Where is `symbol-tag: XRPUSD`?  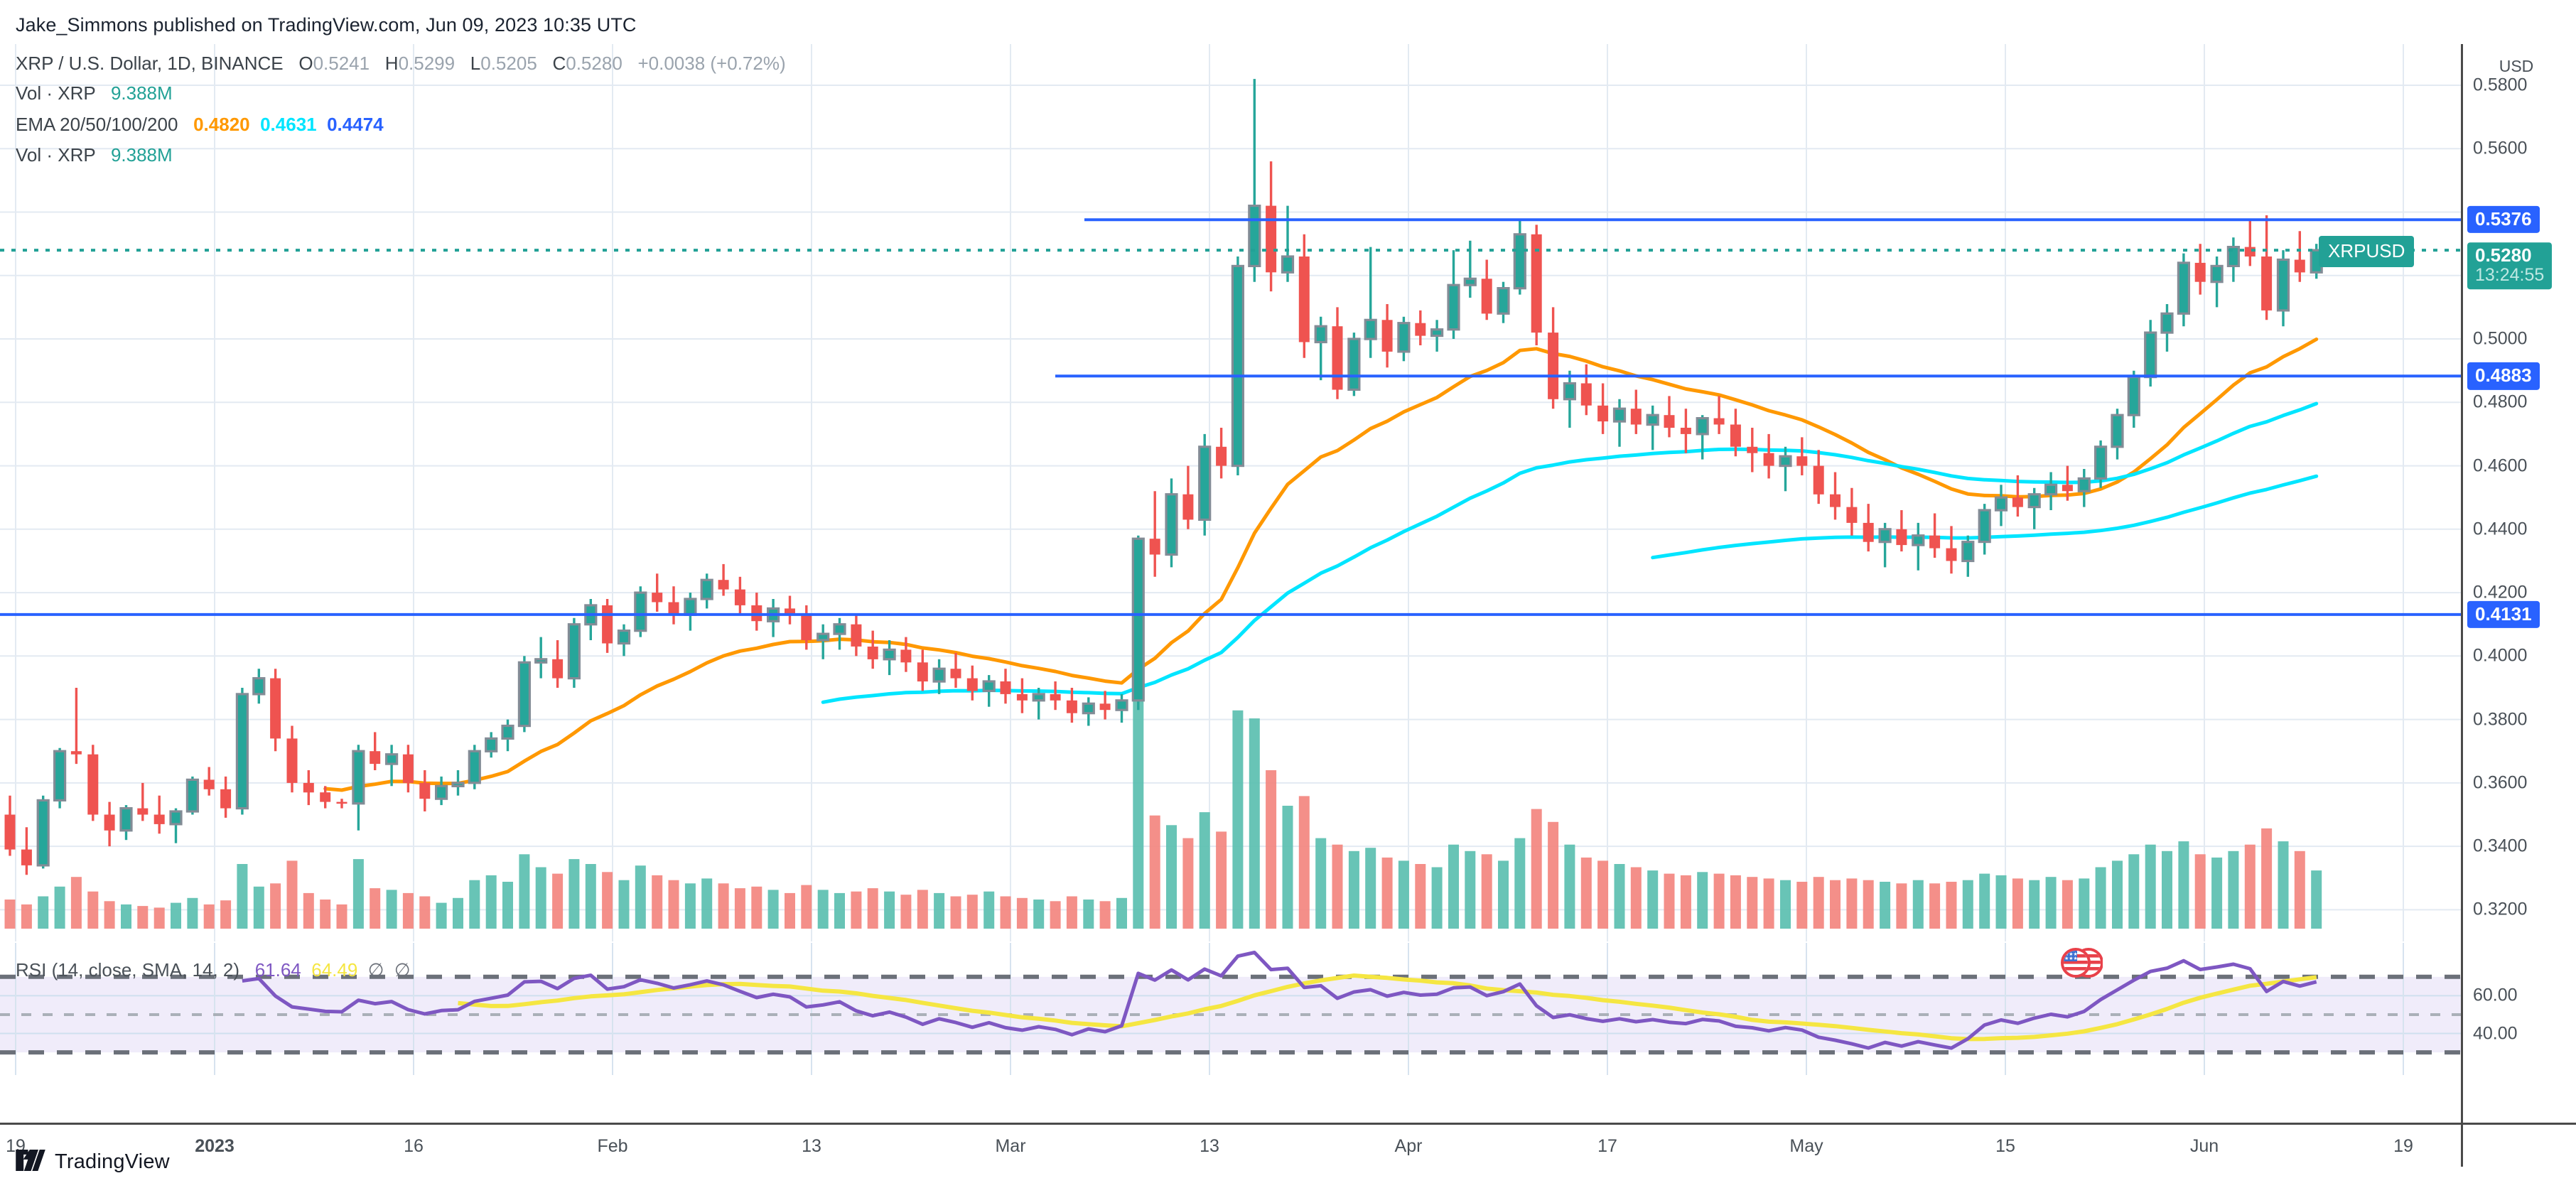
symbol-tag: XRPUSD is located at coordinates (2367, 252).